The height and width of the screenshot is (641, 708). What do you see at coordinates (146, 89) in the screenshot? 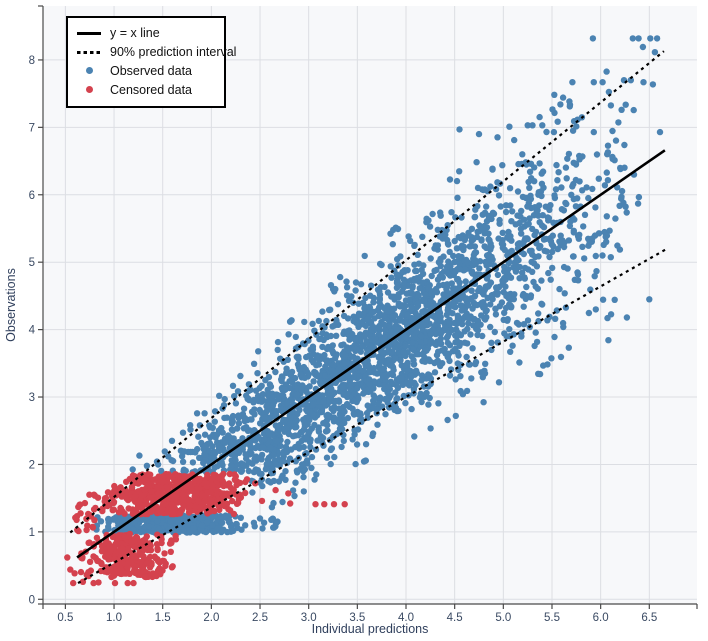
I see `legend-item-censored: Censored data` at bounding box center [146, 89].